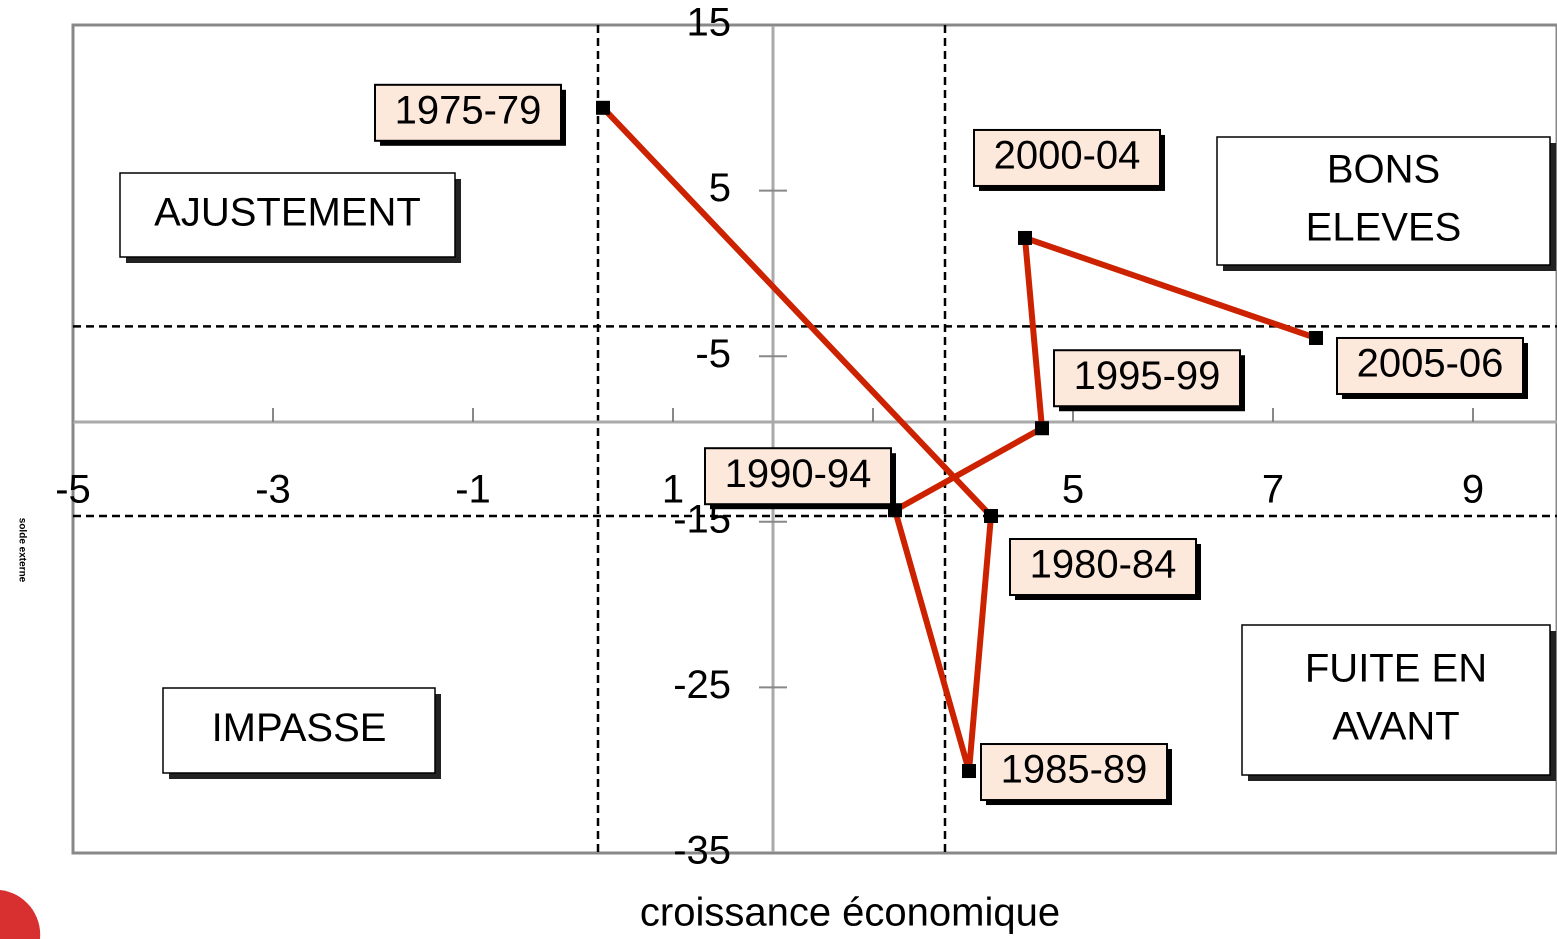 The image size is (1557, 939). I want to click on annotation-text: AJUSTEMENT, so click(287, 213).